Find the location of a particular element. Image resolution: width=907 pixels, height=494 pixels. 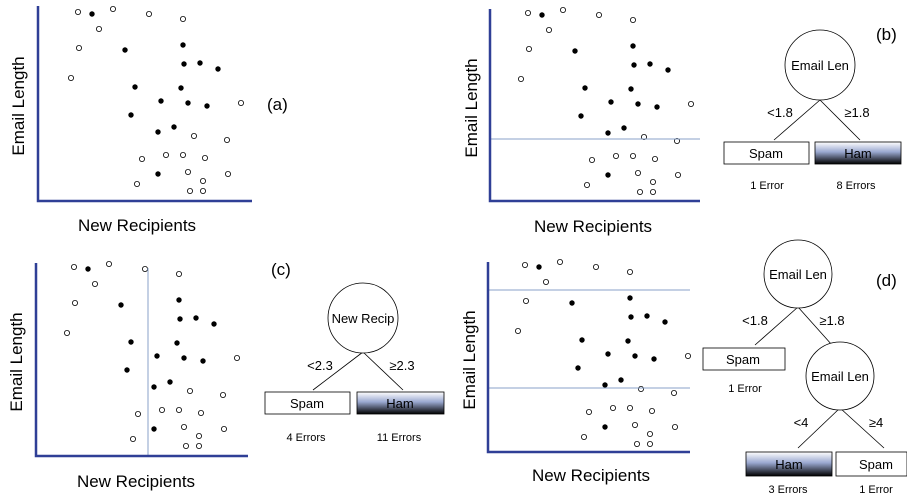

axes-d is located at coordinates (588, 358).